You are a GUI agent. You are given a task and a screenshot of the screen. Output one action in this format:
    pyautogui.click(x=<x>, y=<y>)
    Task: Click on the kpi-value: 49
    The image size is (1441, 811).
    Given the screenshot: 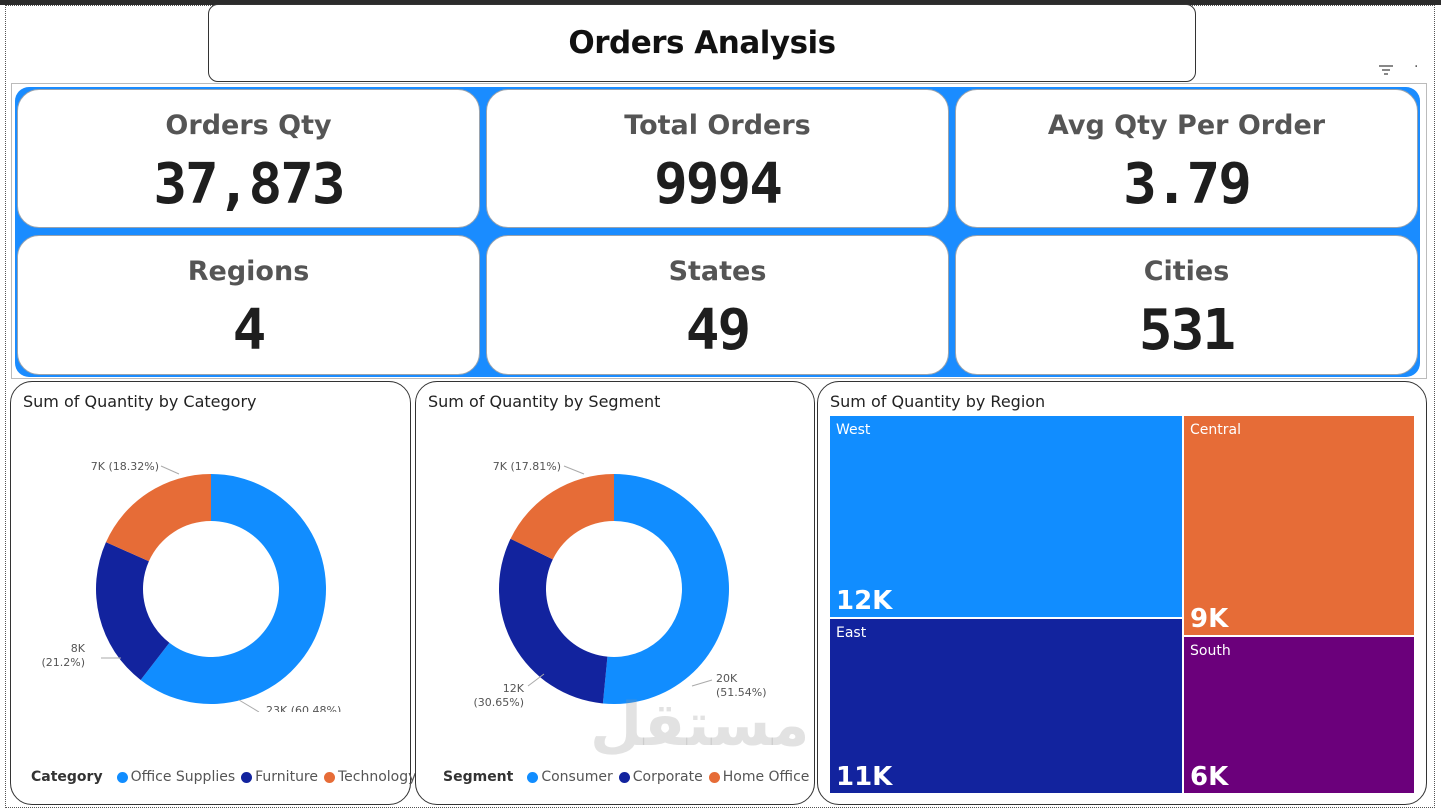 What is the action you would take?
    pyautogui.click(x=718, y=330)
    